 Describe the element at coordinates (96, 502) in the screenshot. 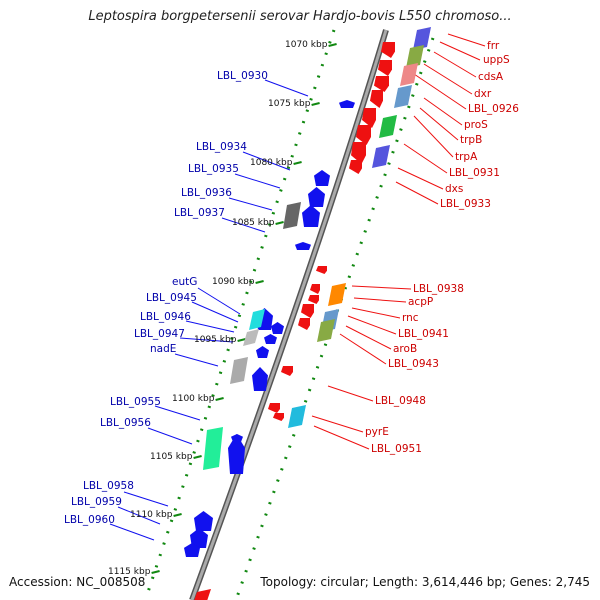

I see `gene-label-left: LBL_0959` at that location.